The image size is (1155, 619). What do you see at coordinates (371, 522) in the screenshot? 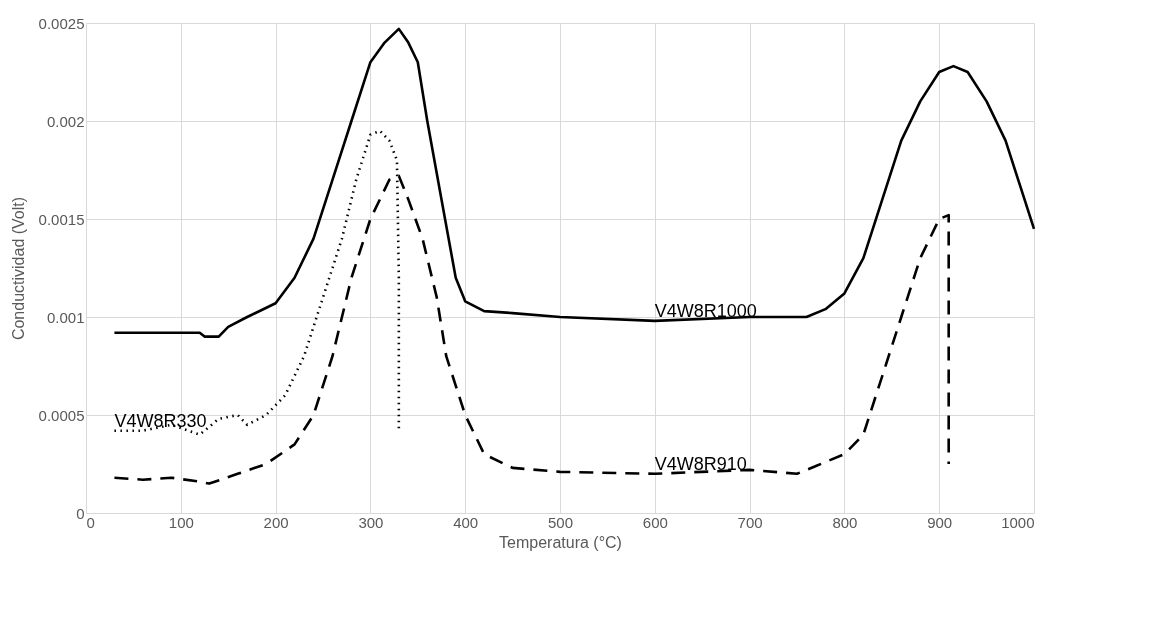
I see `x-tick-label: 300` at bounding box center [371, 522].